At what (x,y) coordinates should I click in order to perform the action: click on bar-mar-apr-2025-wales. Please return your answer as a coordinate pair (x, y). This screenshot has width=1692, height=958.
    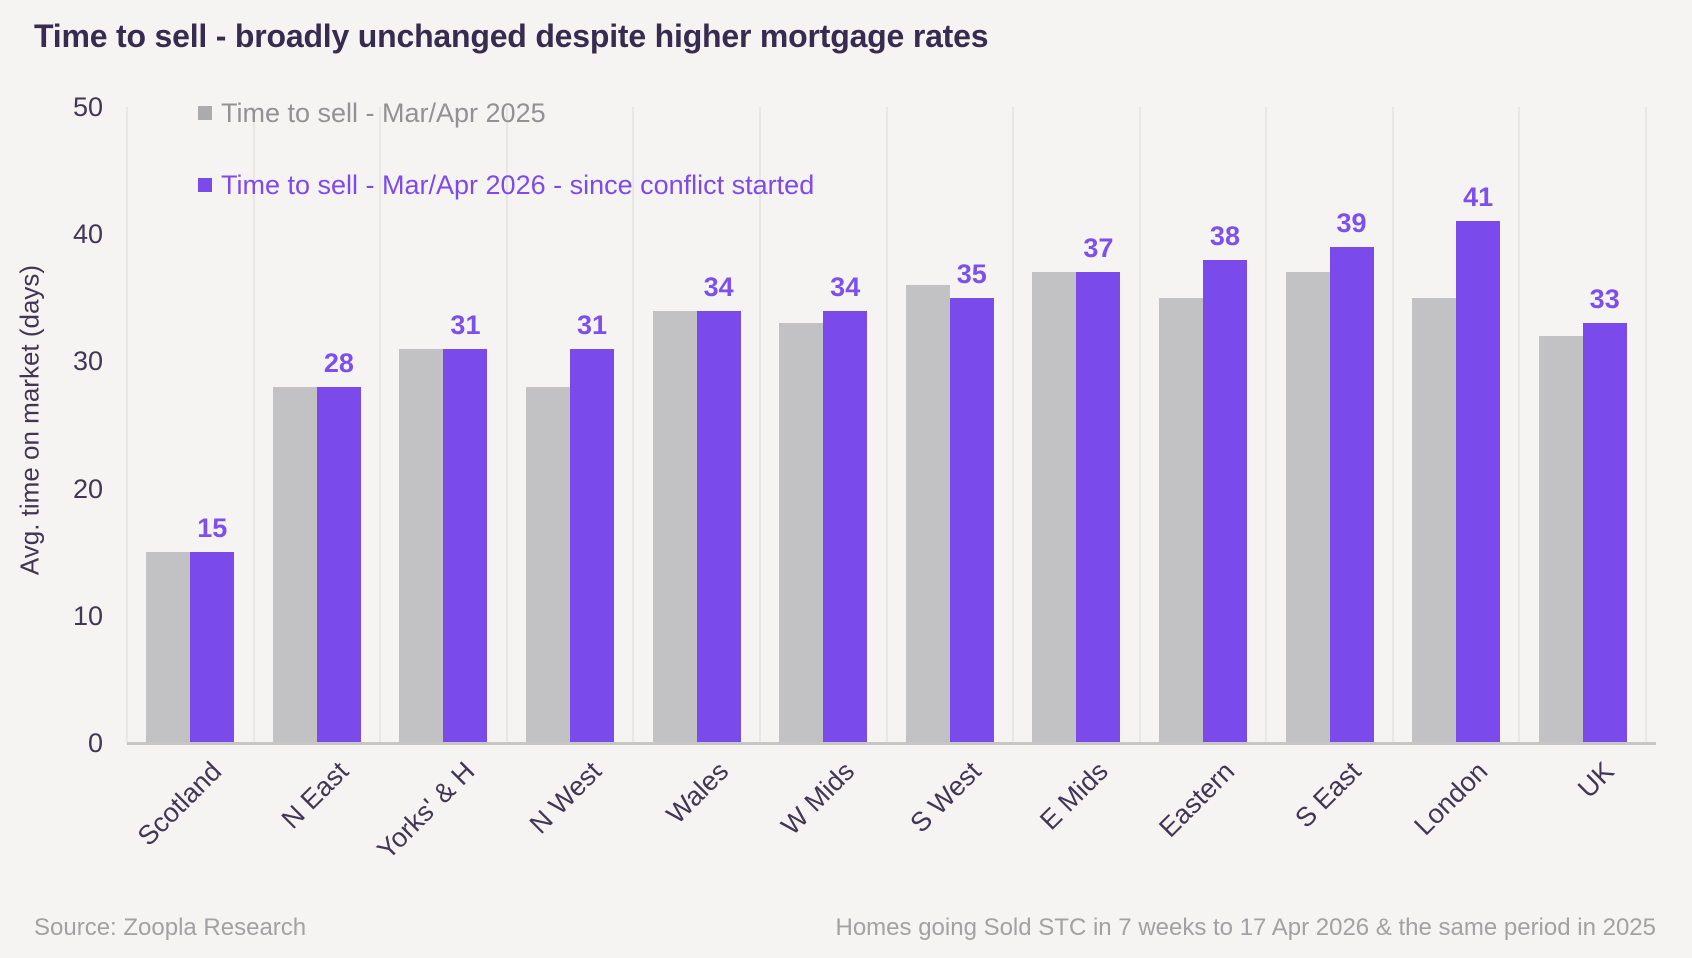
    Looking at the image, I should click on (674, 526).